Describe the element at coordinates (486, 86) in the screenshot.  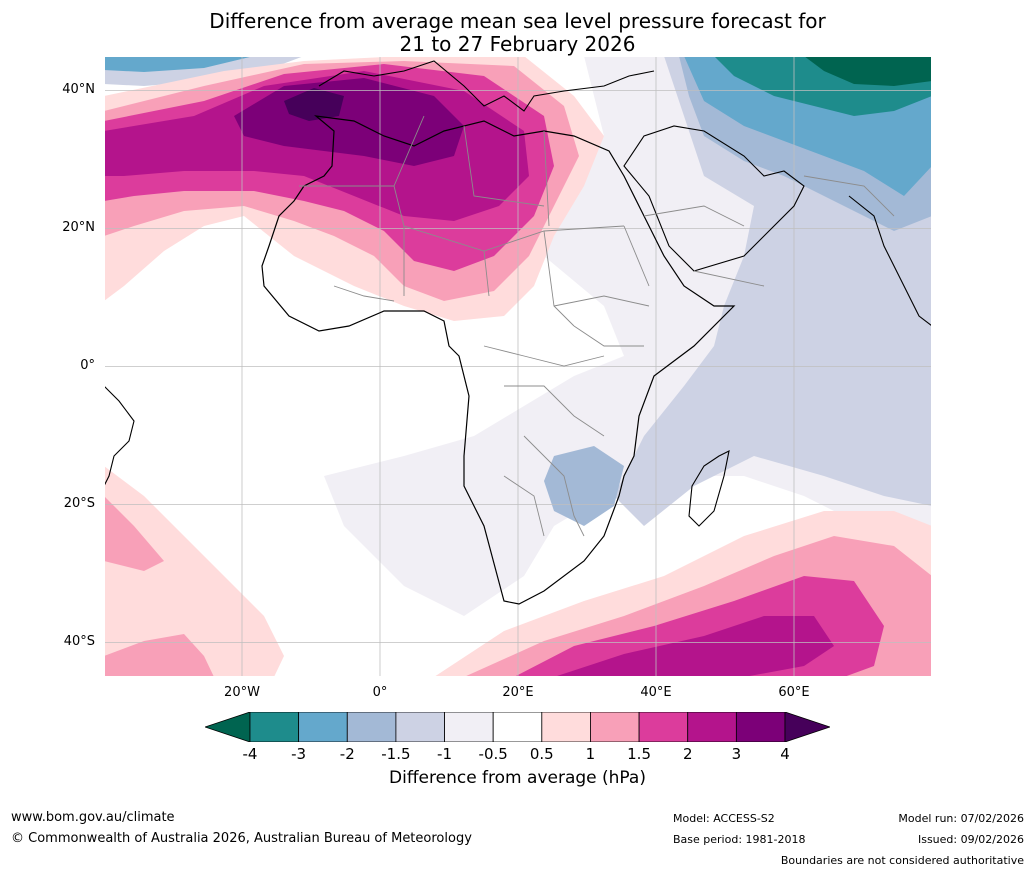
I see `europe-coastline` at that location.